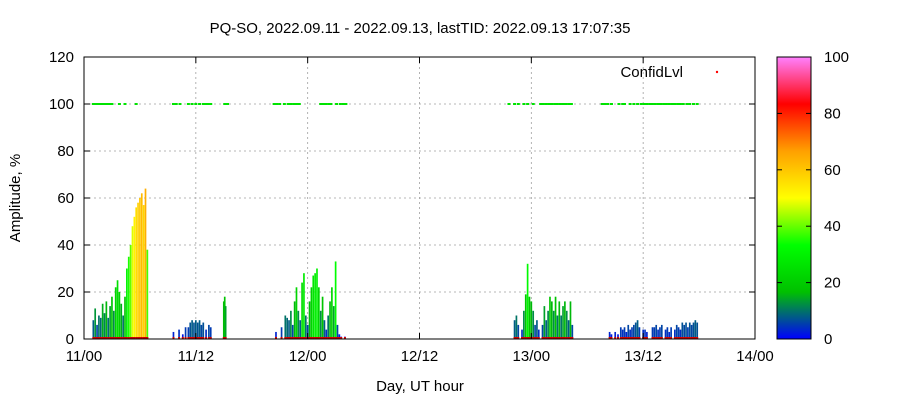 This screenshot has height=400, width=900. What do you see at coordinates (65, 198) in the screenshot?
I see `y-tick-label: 60` at bounding box center [65, 198].